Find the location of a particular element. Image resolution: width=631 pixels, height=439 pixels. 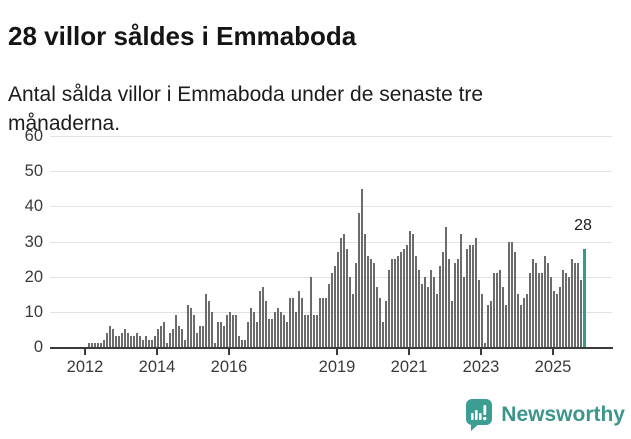

y-axis-tick-label: 60 is located at coordinates (33, 136).